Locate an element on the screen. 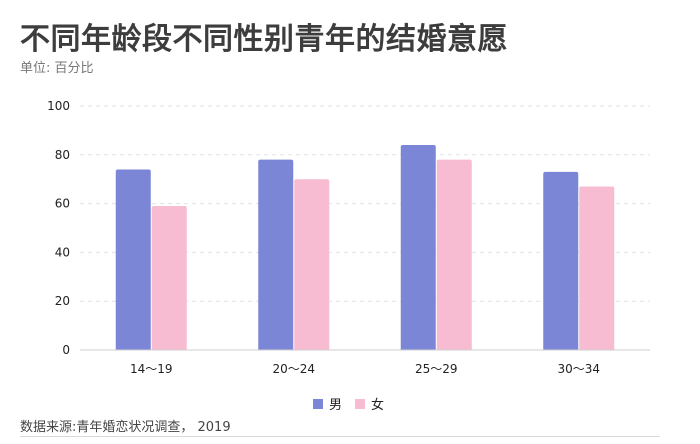  legend-item-female: 女 is located at coordinates (369, 405).